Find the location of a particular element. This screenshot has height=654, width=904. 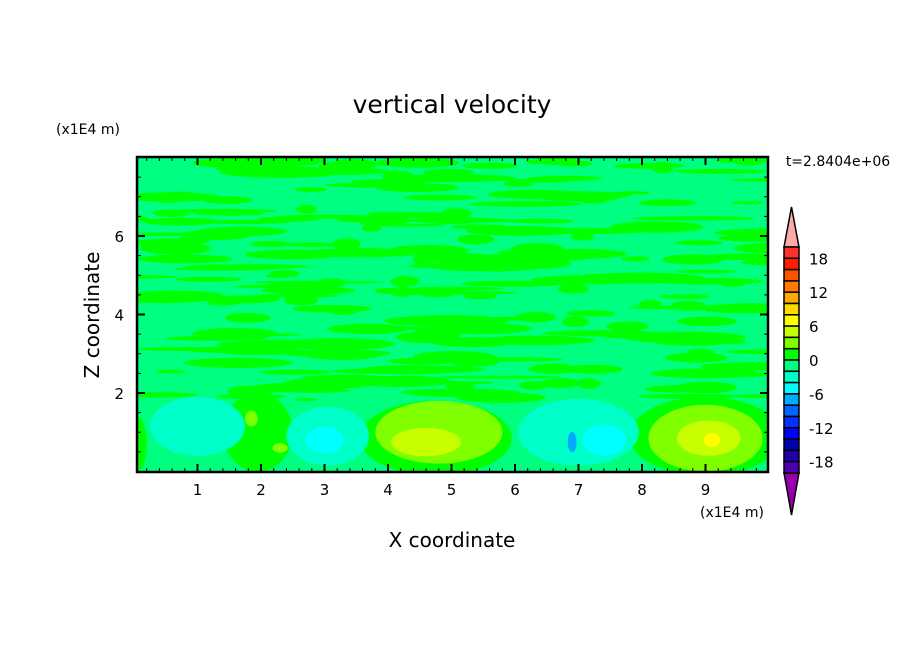

colorbar-under-triangle is located at coordinates (791, 494).